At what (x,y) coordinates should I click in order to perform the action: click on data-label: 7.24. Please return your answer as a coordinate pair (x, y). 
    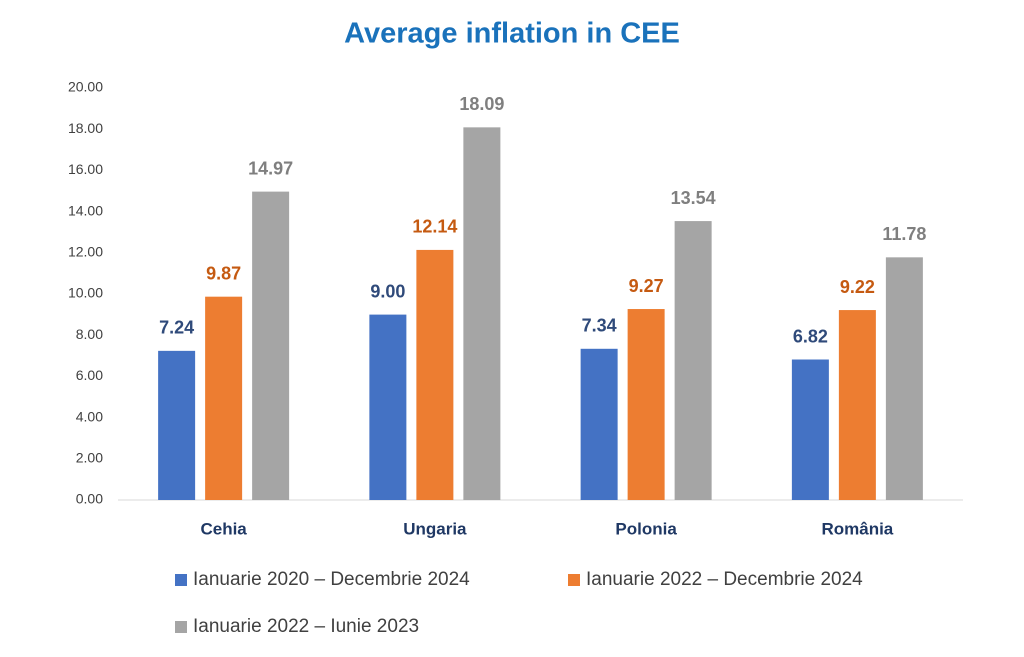
    Looking at the image, I should click on (176, 328).